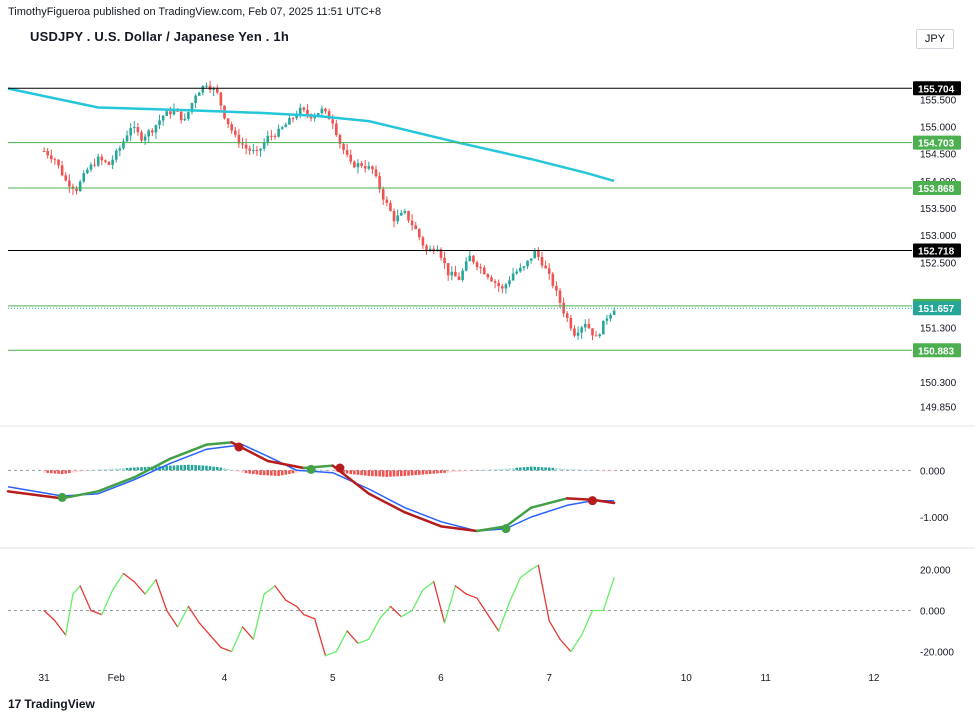 Image resolution: width=975 pixels, height=720 pixels. I want to click on tradingview-logo: 17 TradingView, so click(51, 704).